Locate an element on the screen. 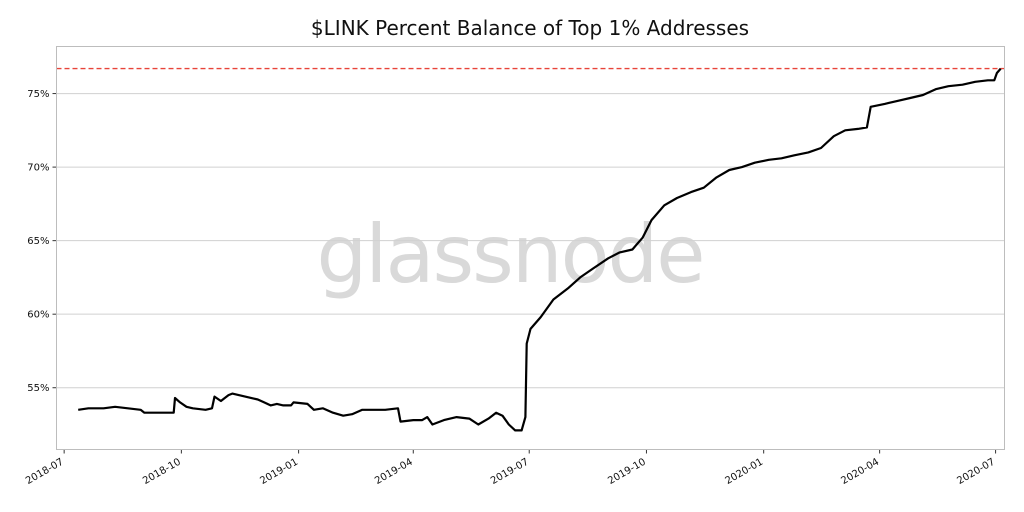 Image resolution: width=1024 pixels, height=512 pixels. x-tick-label: 2019-07 is located at coordinates (510, 472).